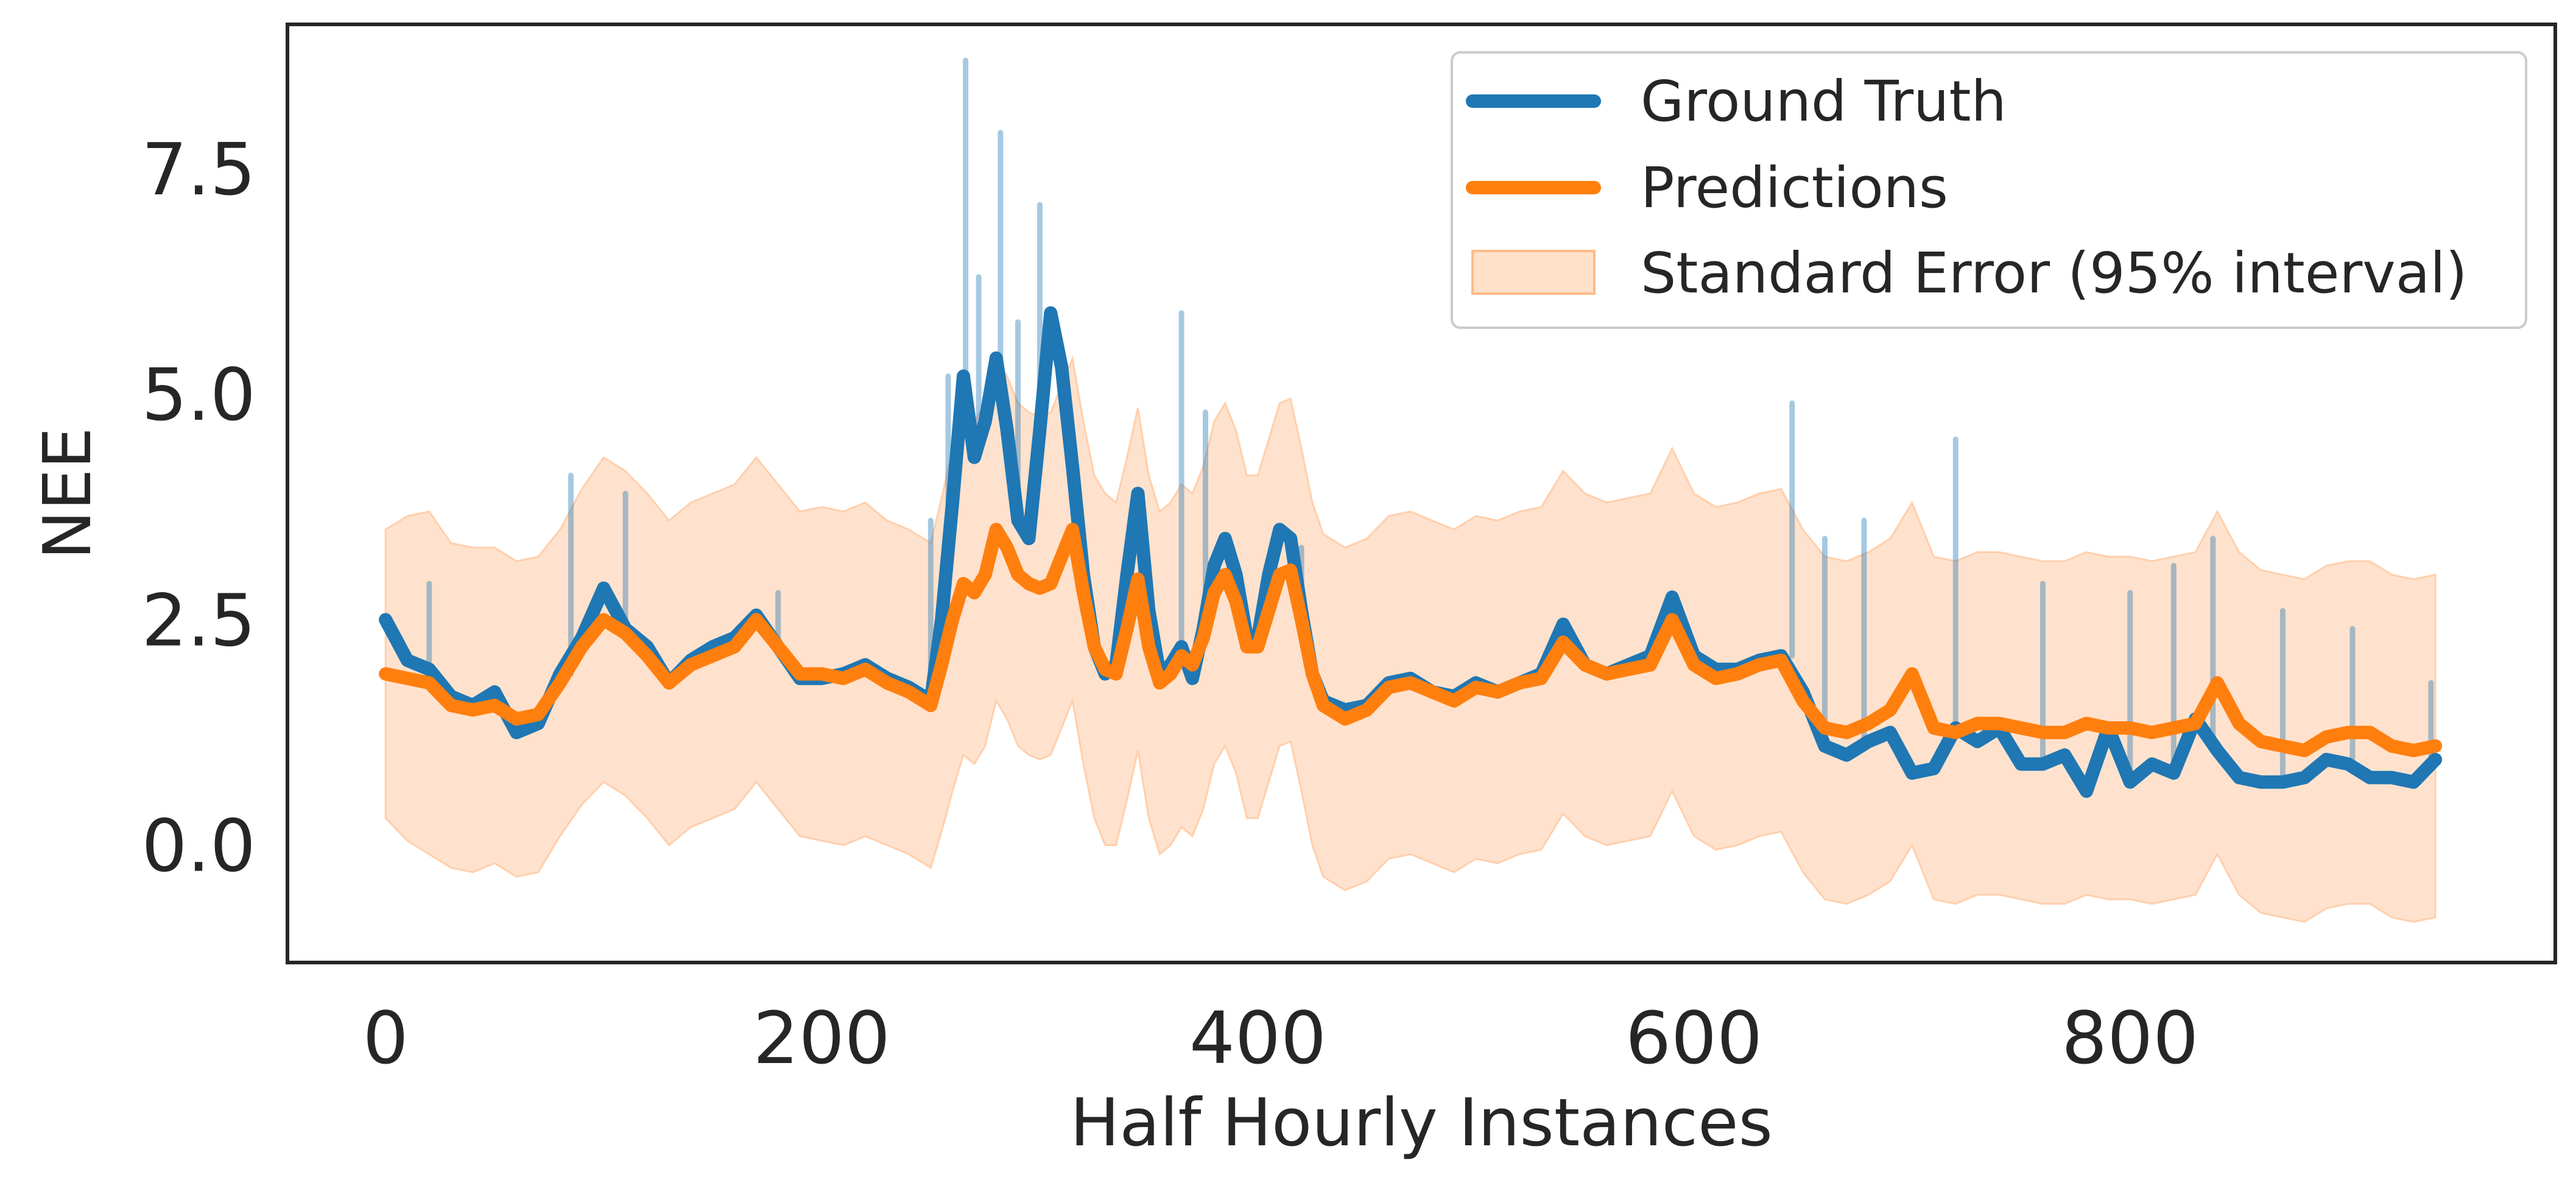 Image resolution: width=2576 pixels, height=1180 pixels. Describe the element at coordinates (198, 846) in the screenshot. I see `y-tick-label: 0.0` at that location.